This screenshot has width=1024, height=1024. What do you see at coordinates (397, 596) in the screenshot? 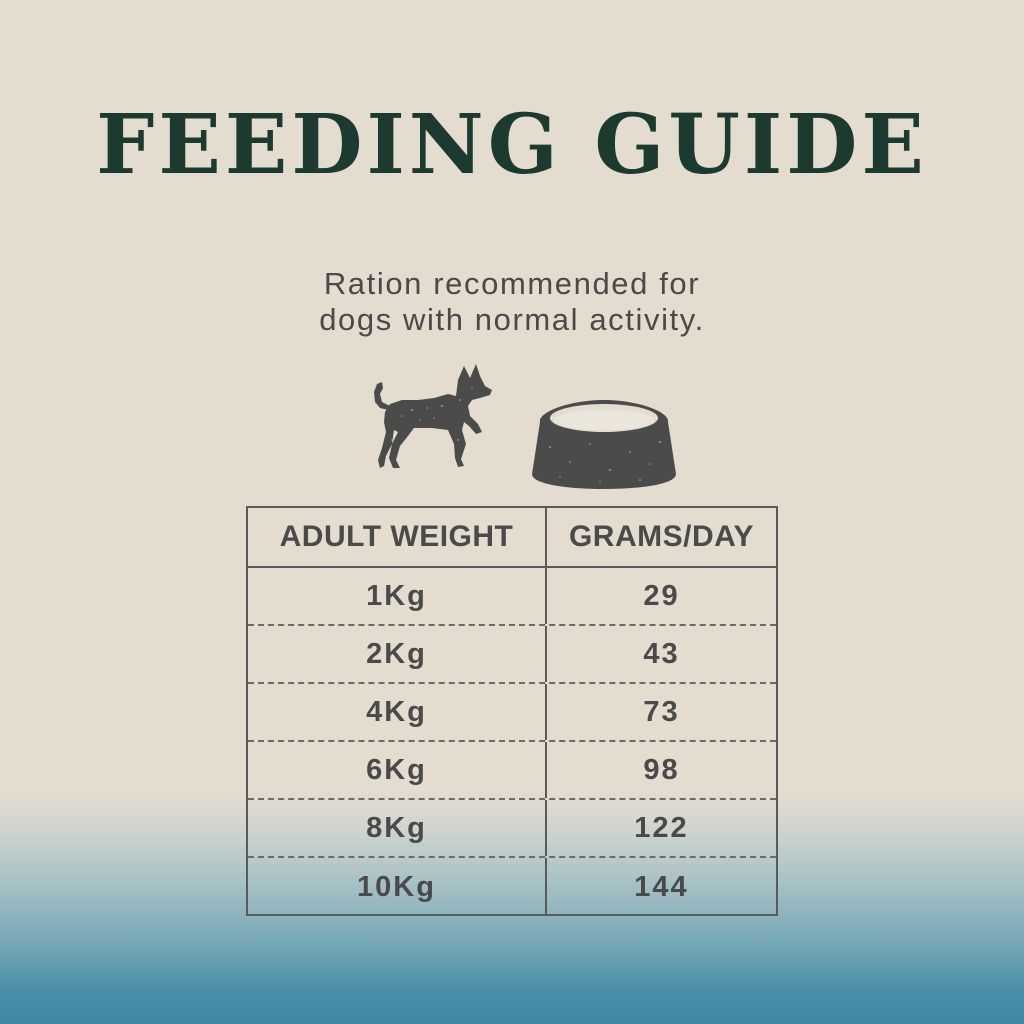
I see `weight-cell: 1Kg` at bounding box center [397, 596].